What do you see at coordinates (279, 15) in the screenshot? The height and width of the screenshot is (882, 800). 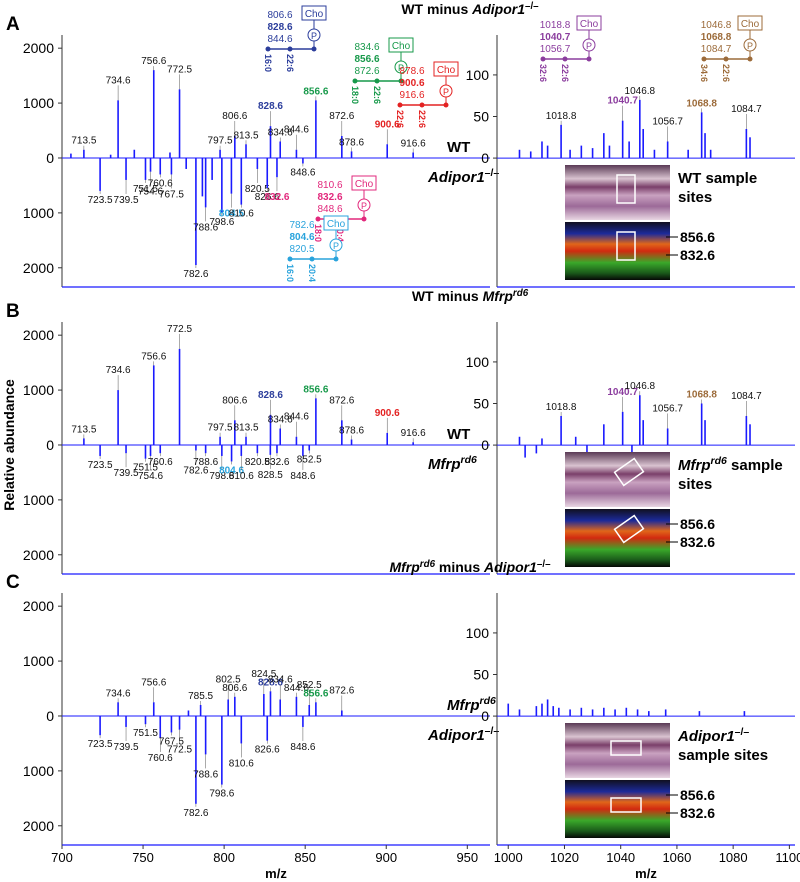 I see `lipid-mass: 806.6` at bounding box center [279, 15].